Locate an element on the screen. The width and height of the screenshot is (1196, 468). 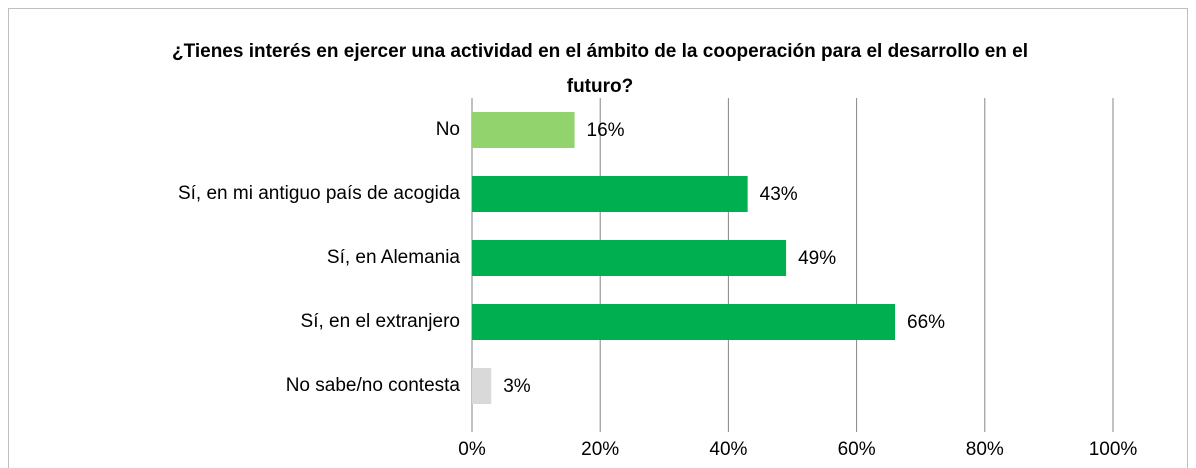
x-tick-label: 40% is located at coordinates (728, 449).